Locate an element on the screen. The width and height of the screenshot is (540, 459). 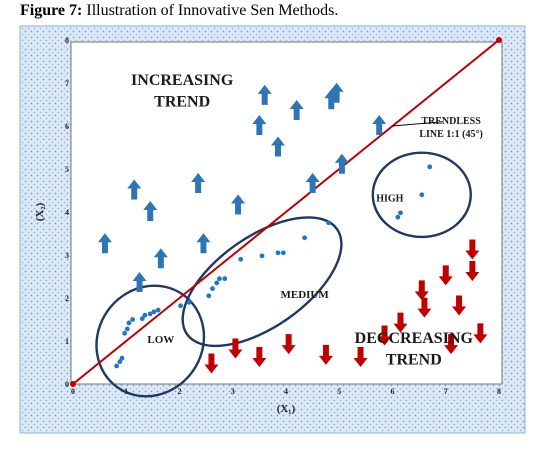
cluster-ellipse-high is located at coordinates (421, 195).